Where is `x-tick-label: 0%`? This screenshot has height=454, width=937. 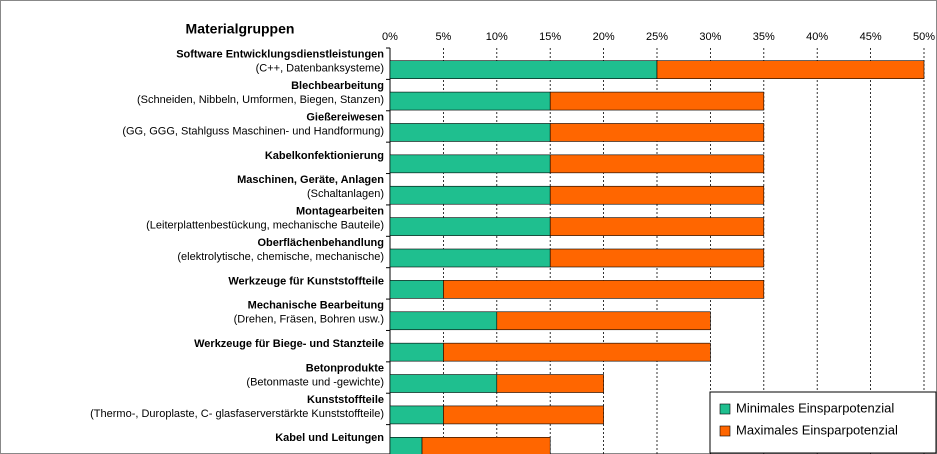
x-tick-label: 0% is located at coordinates (390, 37).